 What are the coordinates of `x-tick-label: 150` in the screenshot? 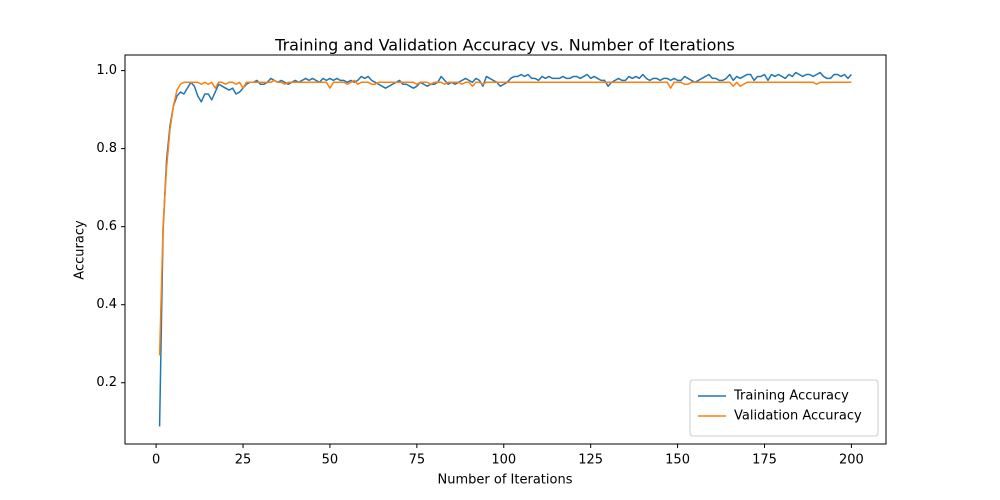 It's located at (677, 460).